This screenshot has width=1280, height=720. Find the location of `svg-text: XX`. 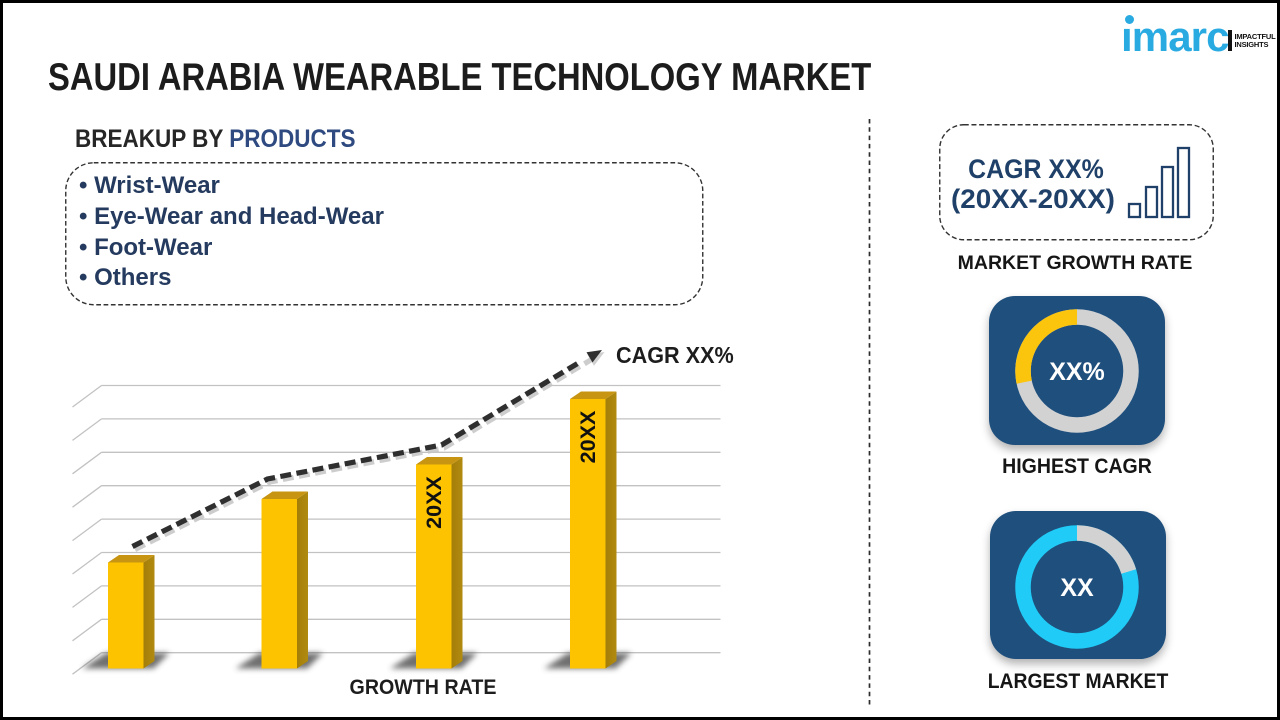

svg-text: XX is located at coordinates (1077, 588).